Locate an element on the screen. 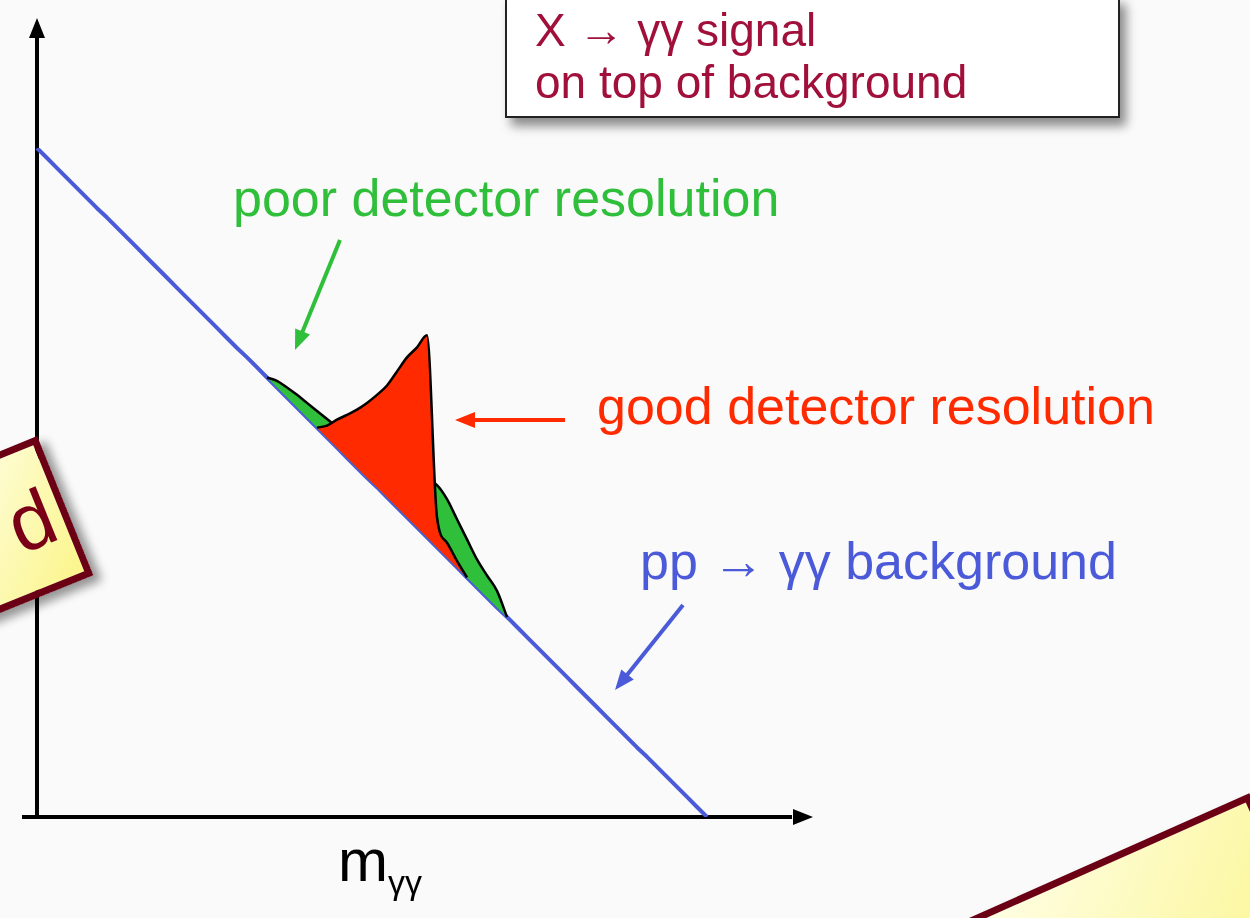 The height and width of the screenshot is (918, 1250). x-axis-title: m$_{γγ}$ is located at coordinates (380, 864).